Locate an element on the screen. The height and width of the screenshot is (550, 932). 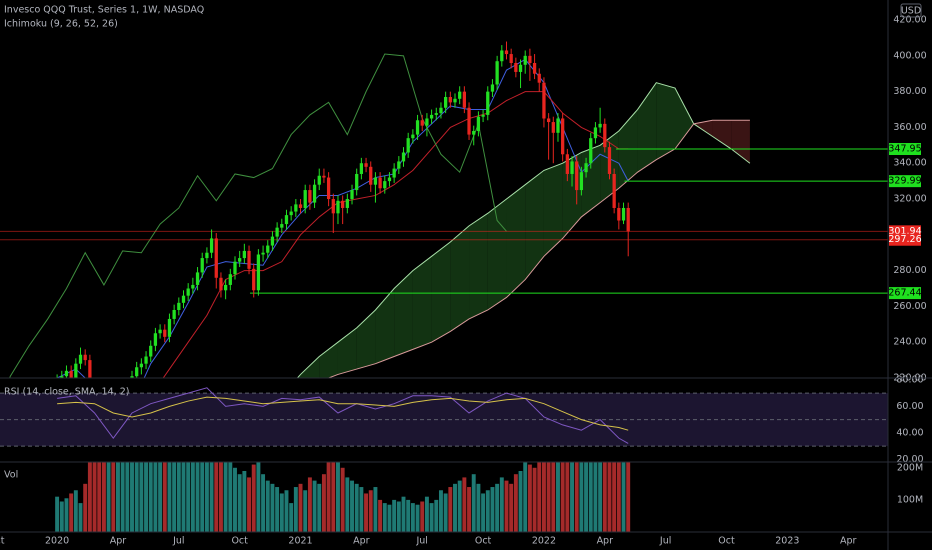
rsi-label: RSI (14, close, SMA, 14, 2) is located at coordinates (66, 392).